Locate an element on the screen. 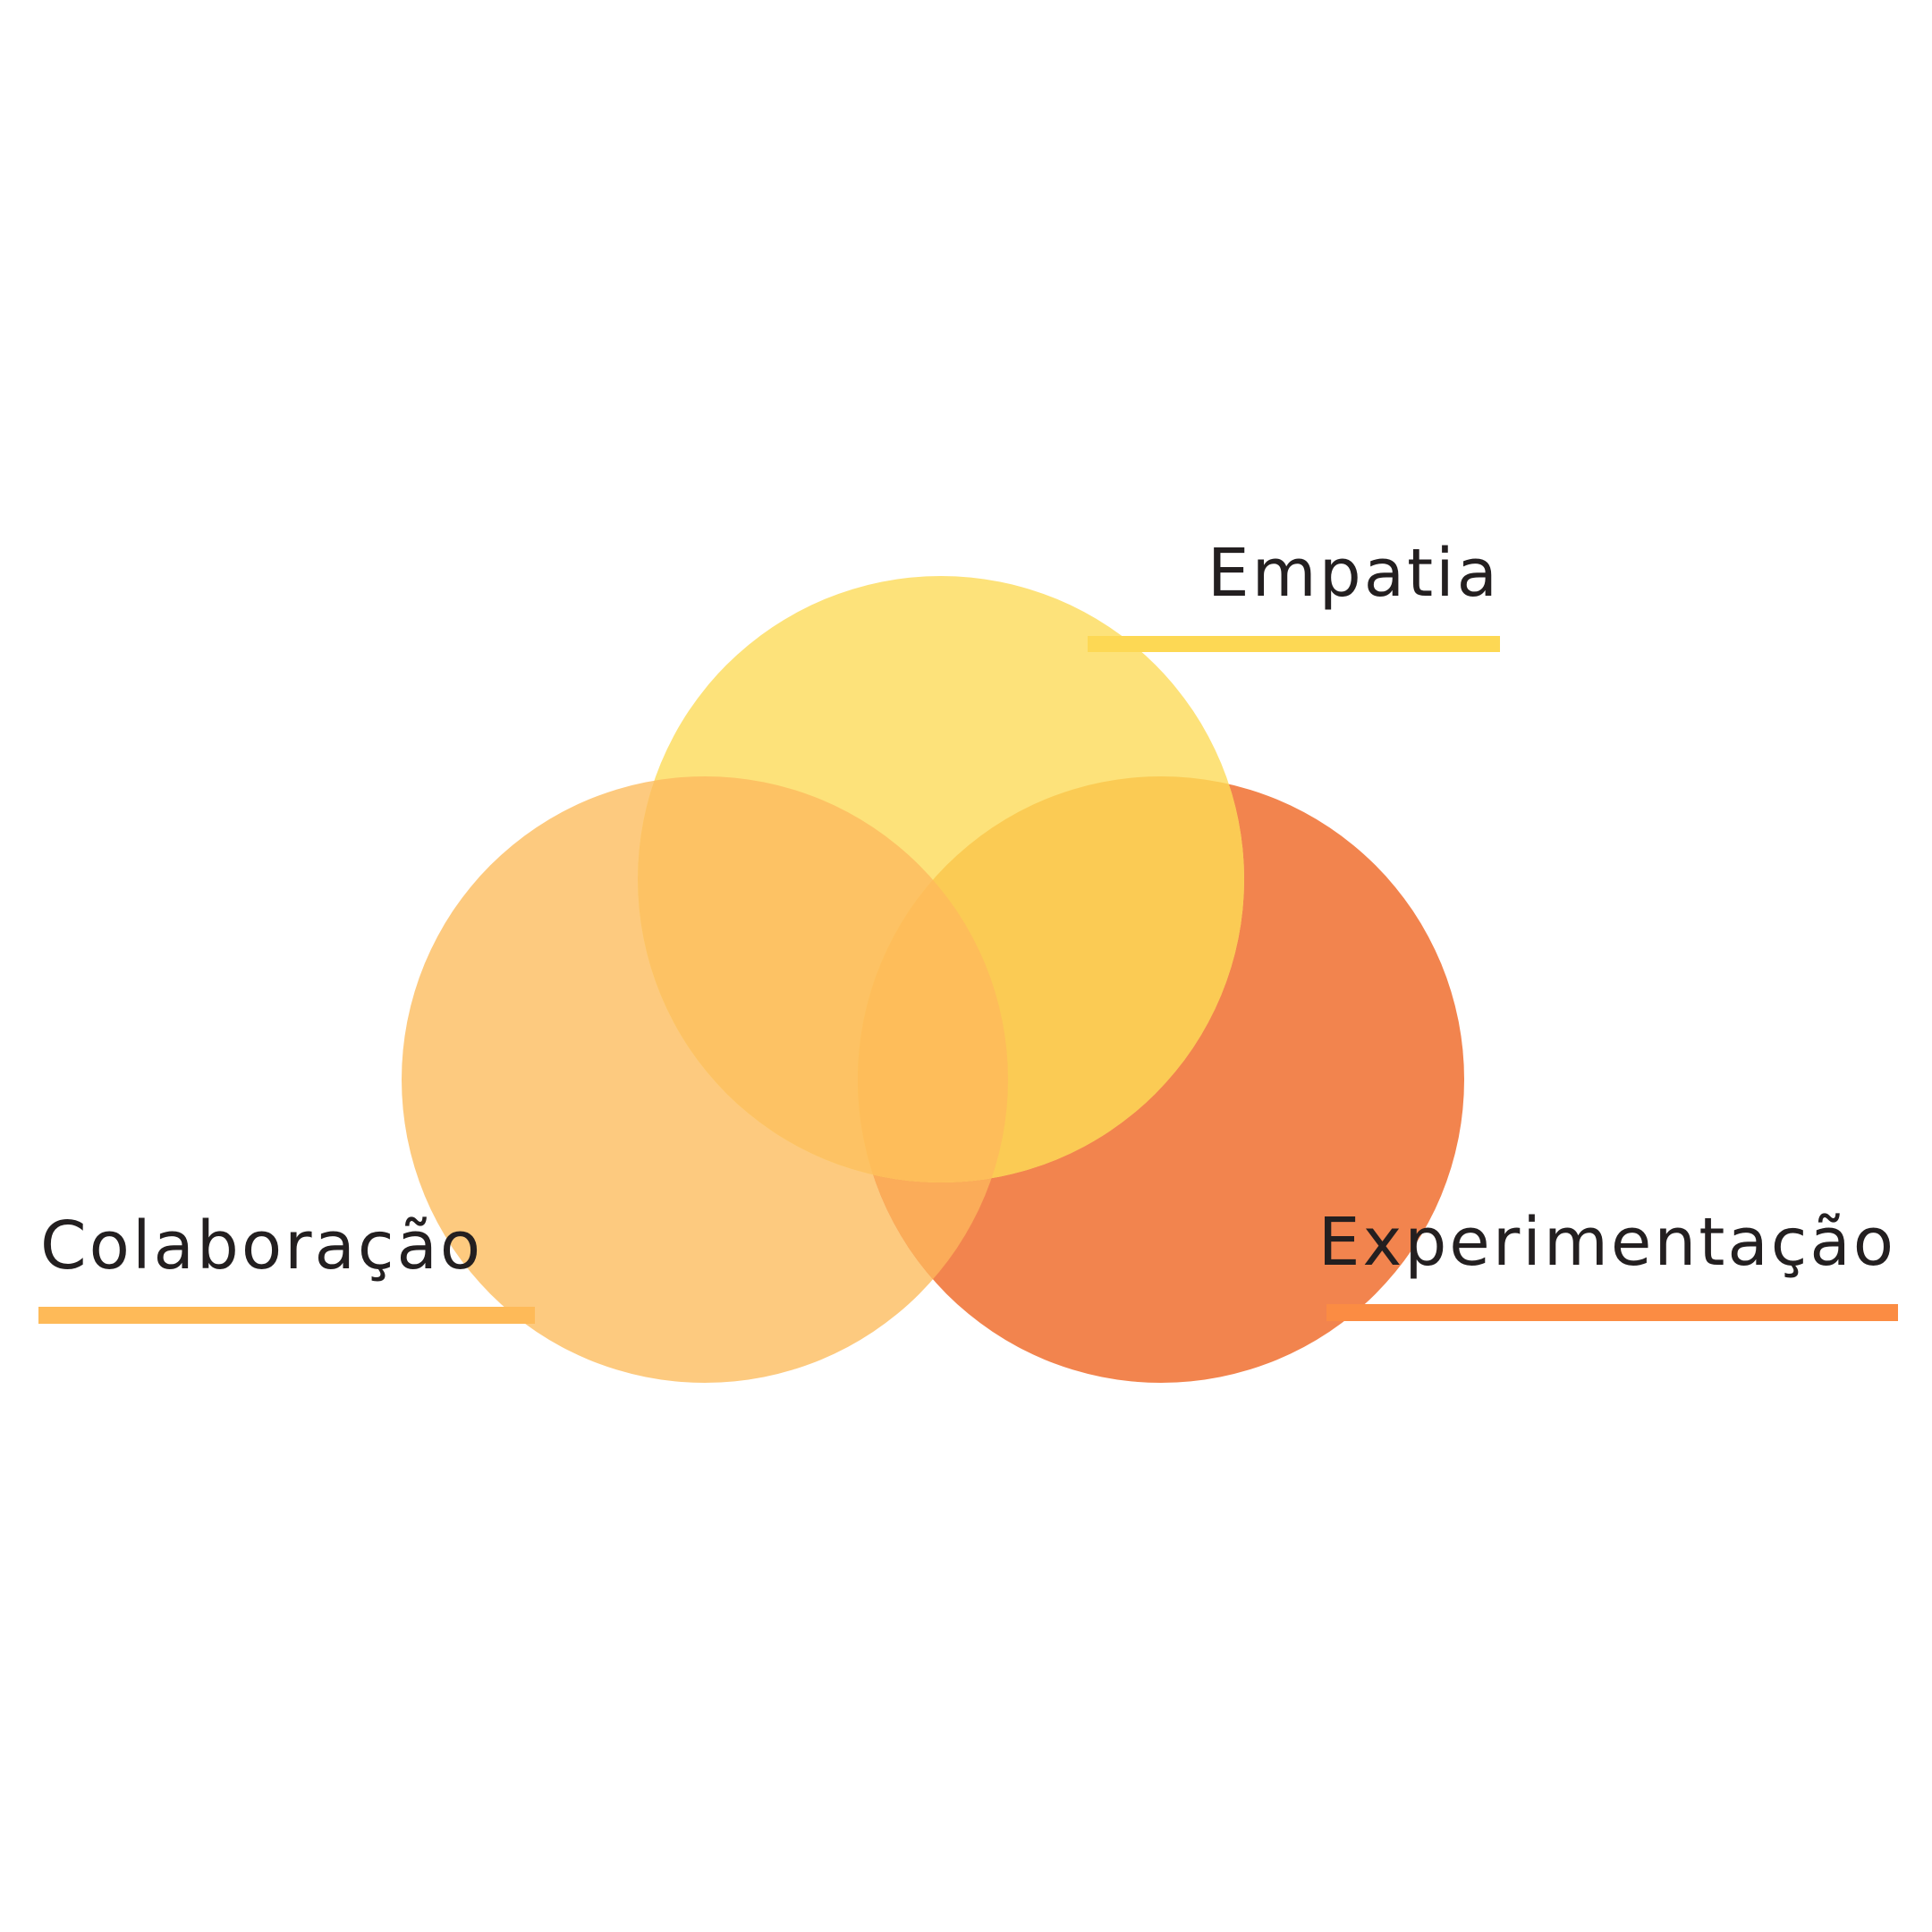 This screenshot has width=1932, height=1932. label-colaboracao: Colaboração is located at coordinates (261, 1246).